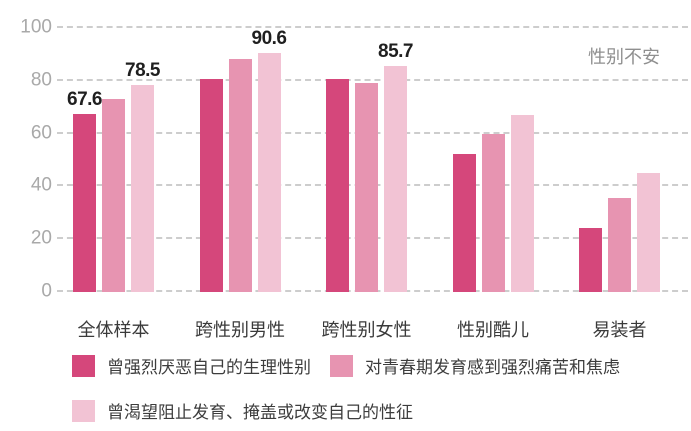  I want to click on chart-annotation: 性别不安, so click(624, 57).